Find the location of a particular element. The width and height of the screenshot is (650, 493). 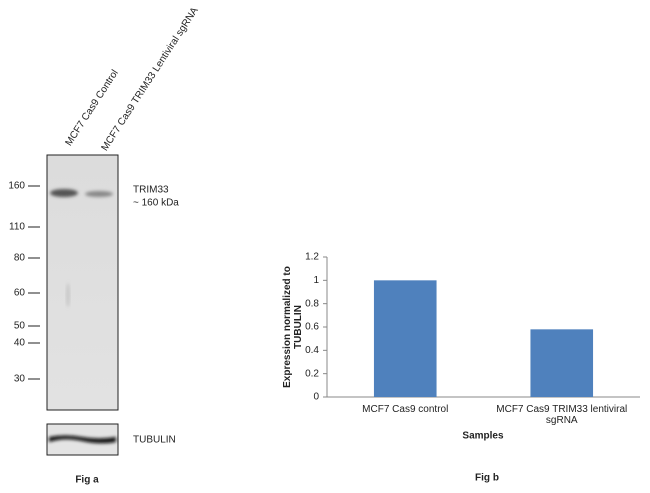

blot-panel is located at coordinates (82, 282).